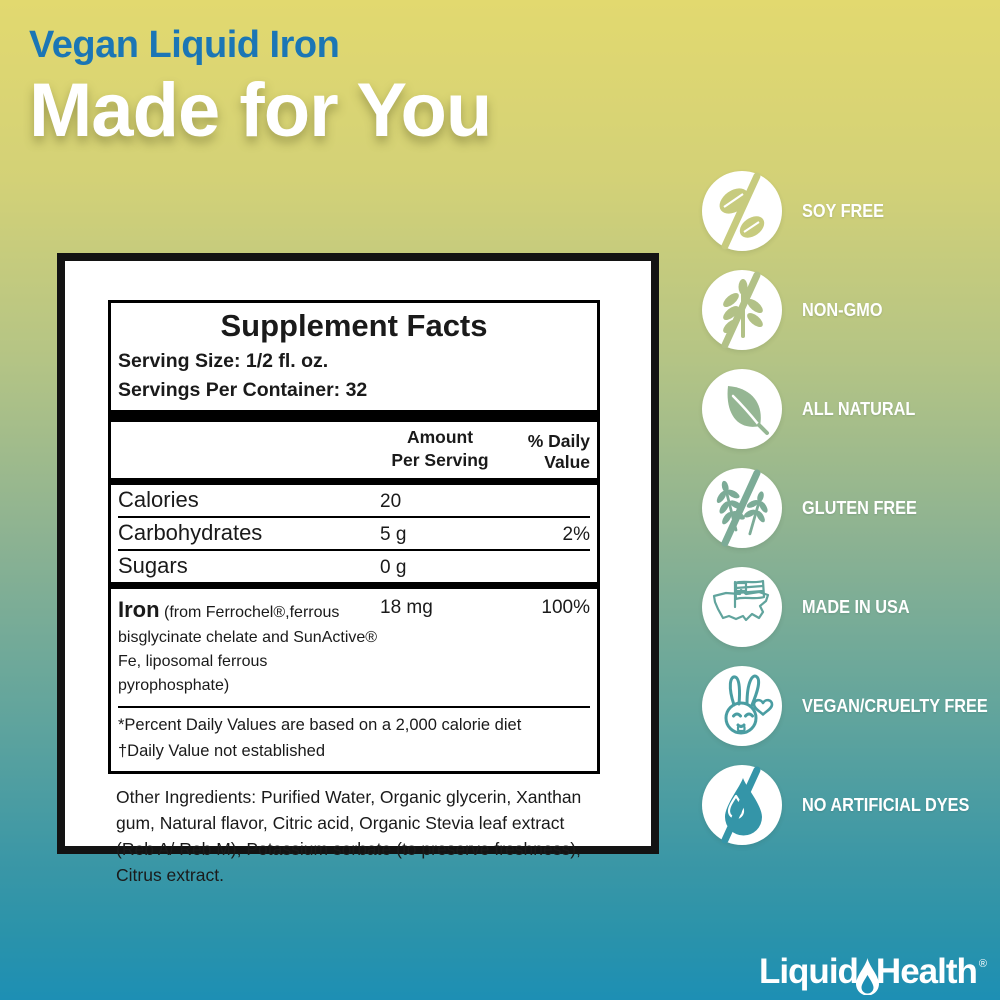  Describe the element at coordinates (354, 450) in the screenshot. I see `column-header-row: Amount Per Serving % Daily Value` at that location.